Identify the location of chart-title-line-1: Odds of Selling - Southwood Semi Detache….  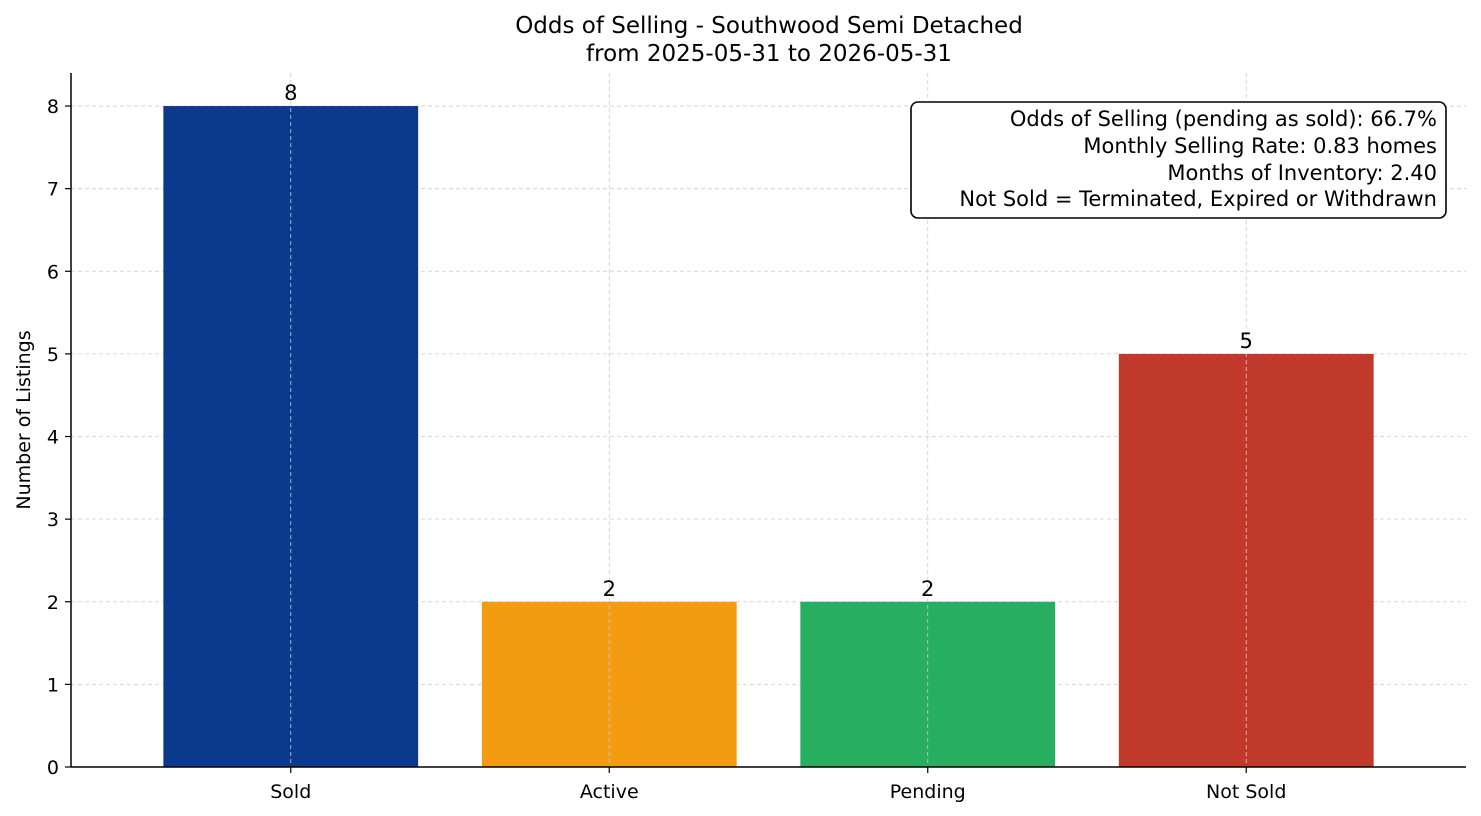
(769, 26).